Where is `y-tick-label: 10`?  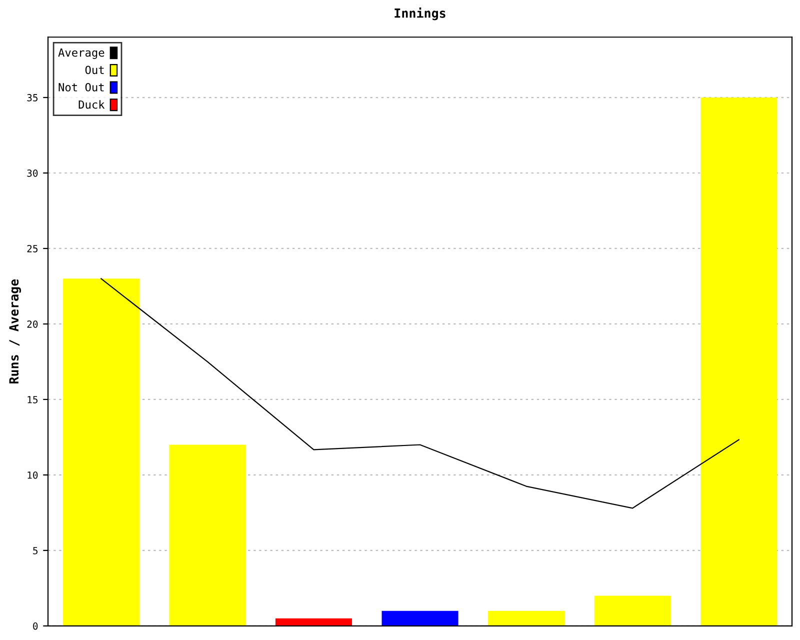
y-tick-label: 10 is located at coordinates (33, 475).